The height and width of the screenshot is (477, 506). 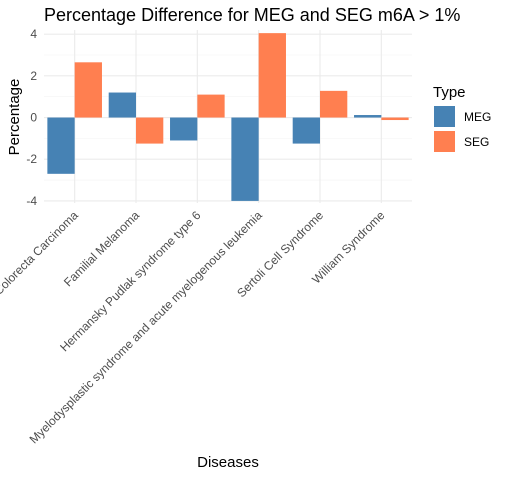 What do you see at coordinates (444, 116) in the screenshot?
I see `legend-key-meg` at bounding box center [444, 116].